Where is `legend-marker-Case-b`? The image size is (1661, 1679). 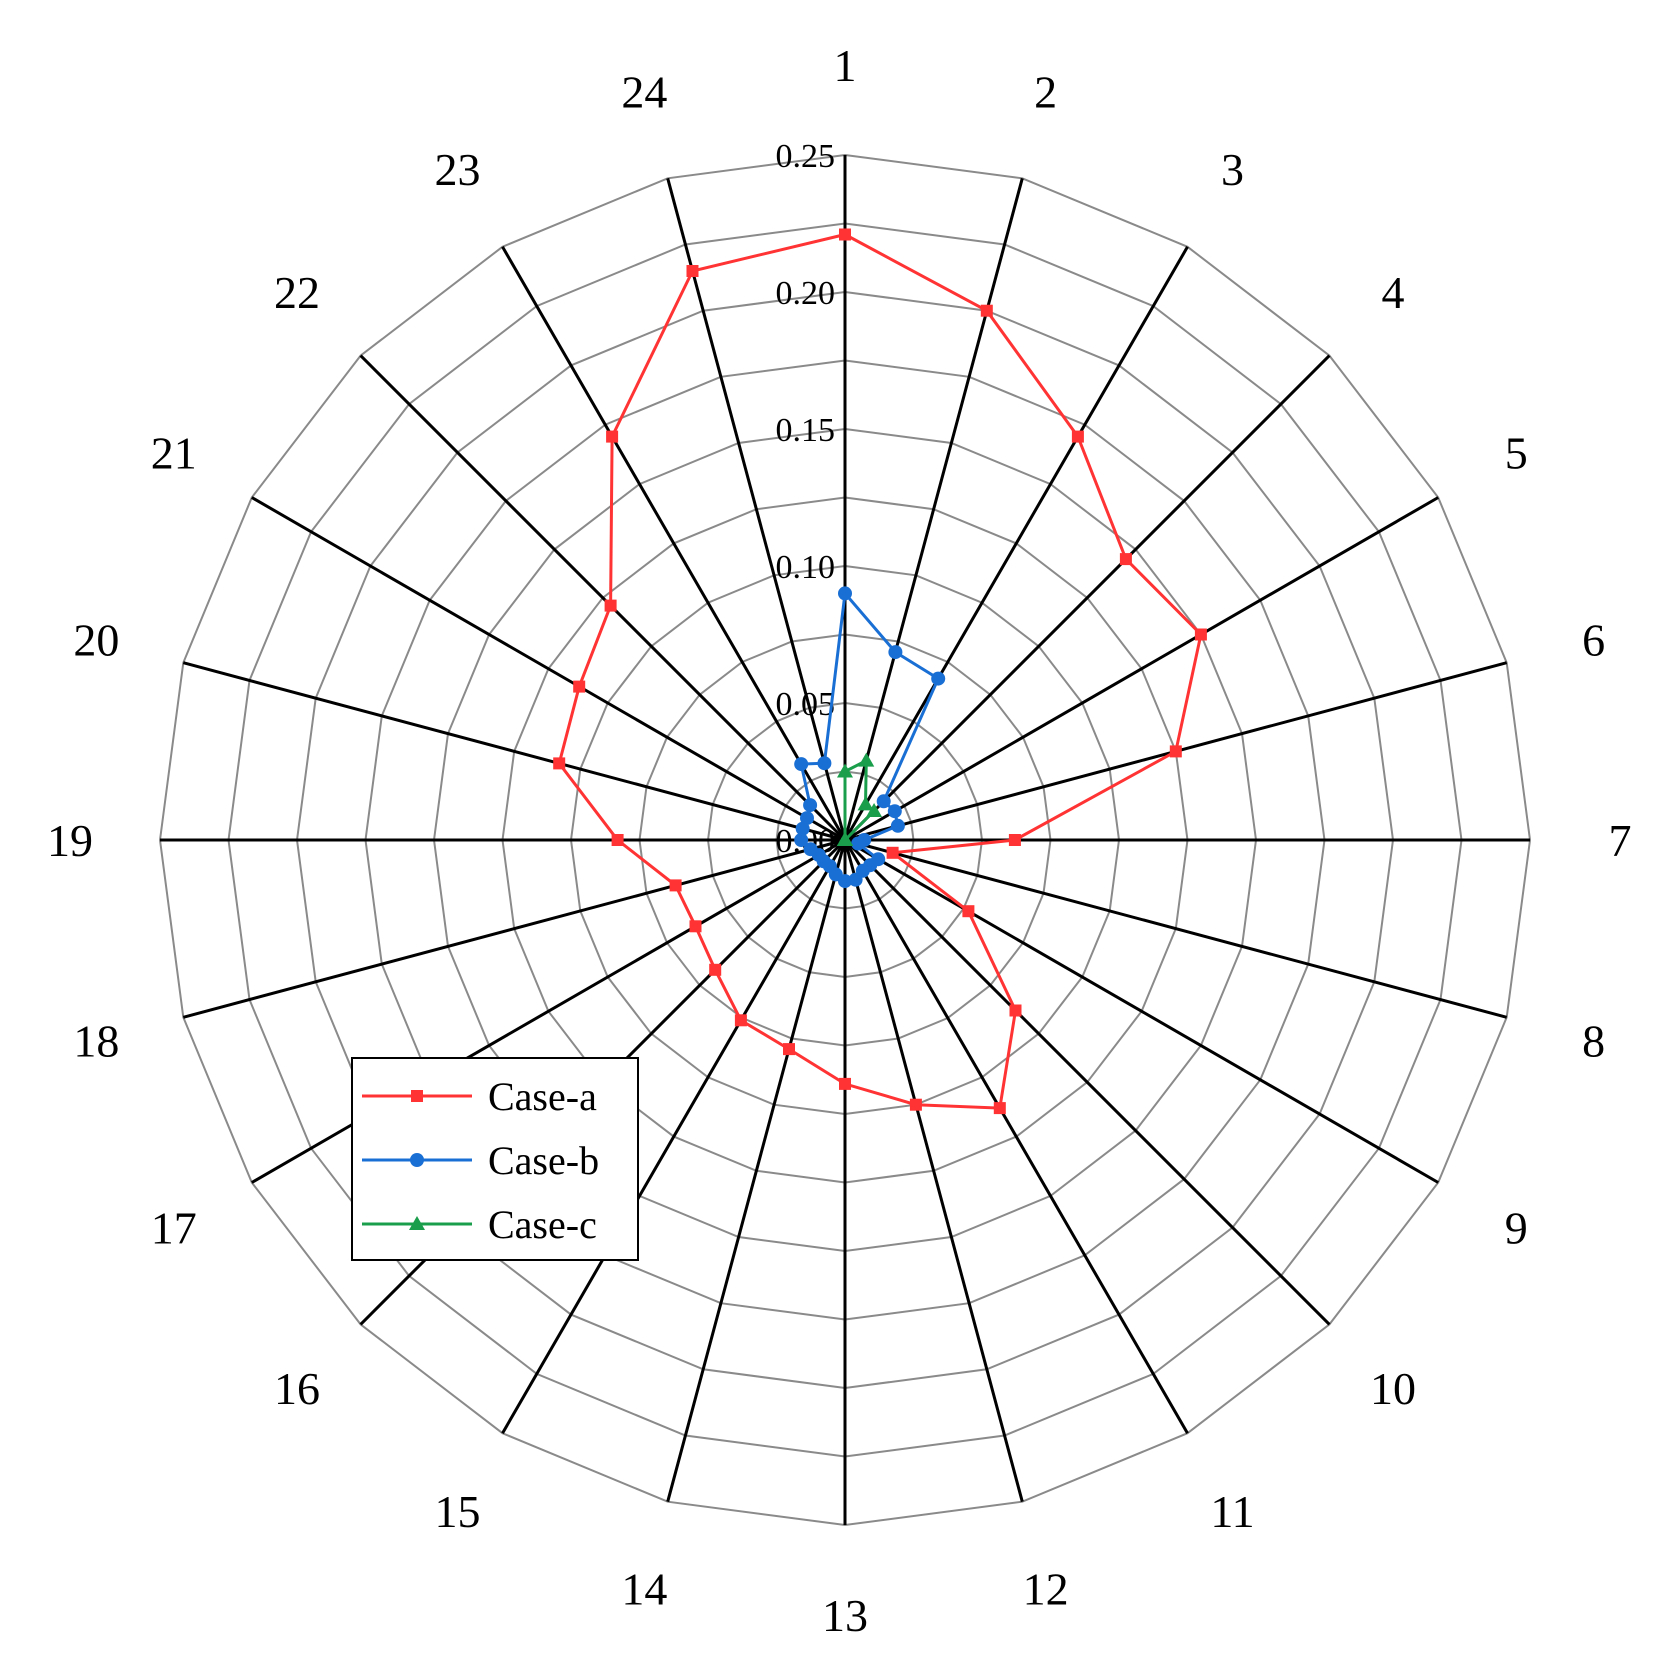 legend-marker-Case-b is located at coordinates (417, 1160).